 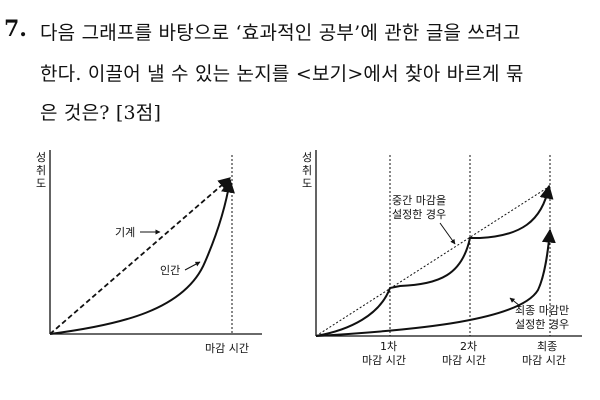 What do you see at coordinates (307, 183) in the screenshot?
I see `right-y-label-3: 도` at bounding box center [307, 183].